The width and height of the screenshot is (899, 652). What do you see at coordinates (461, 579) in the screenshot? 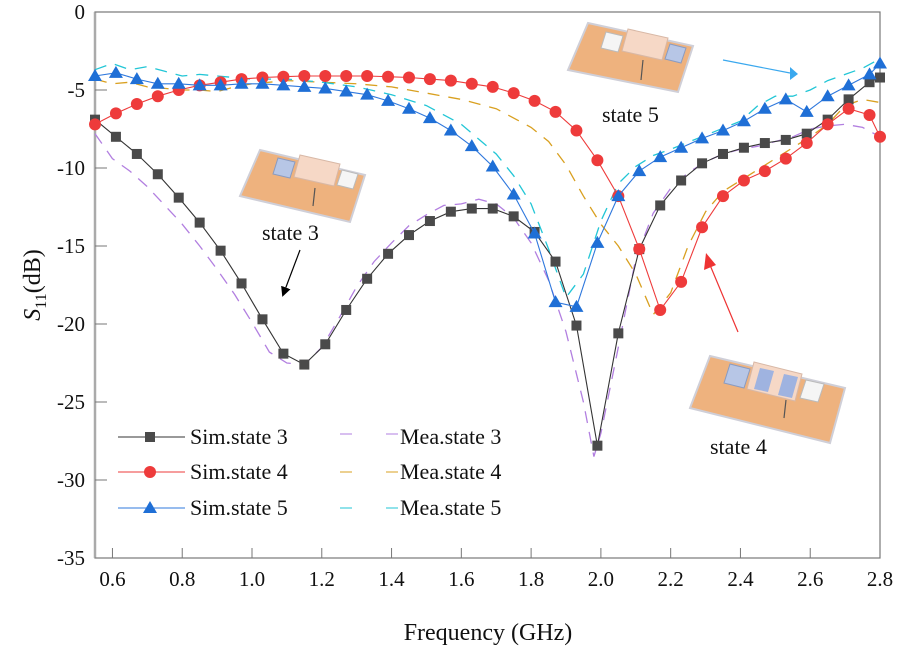
I see `x-tick-label: 1.6` at bounding box center [461, 579].